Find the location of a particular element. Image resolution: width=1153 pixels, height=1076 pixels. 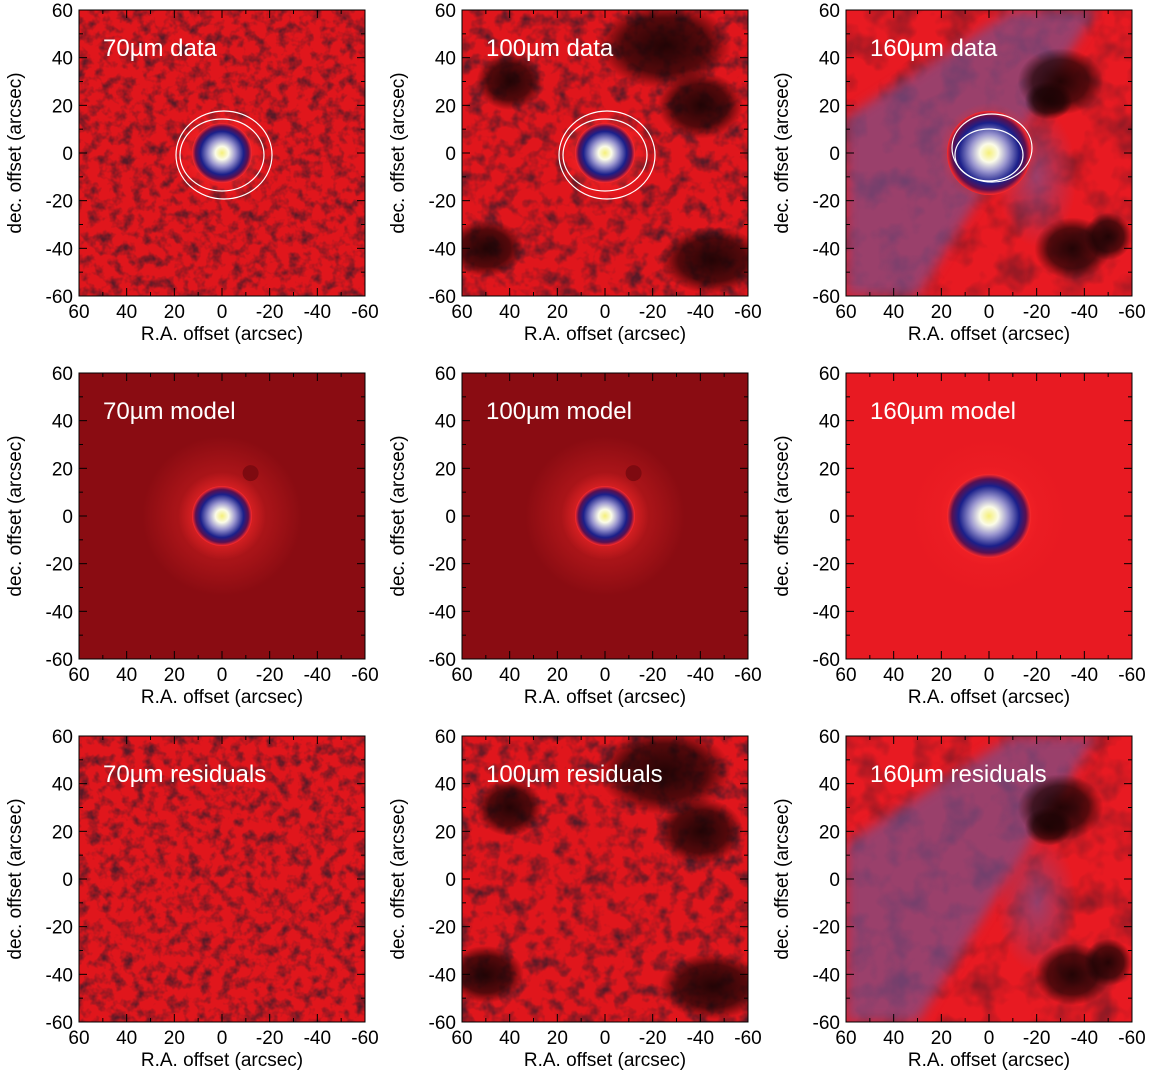

panel-title: 160µm residuals is located at coordinates (958, 774).